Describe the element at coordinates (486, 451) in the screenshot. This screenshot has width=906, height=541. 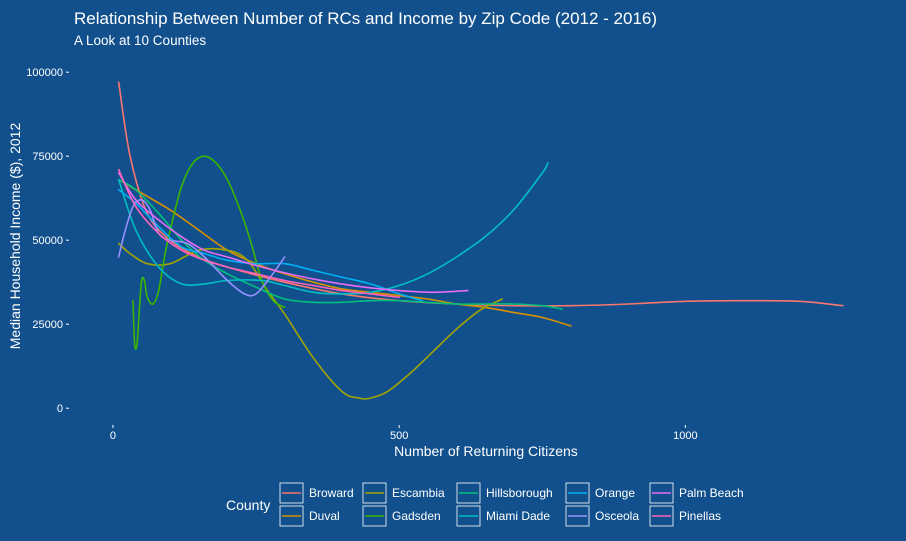
I see `x-axis-title: Number of Returning Citizens` at that location.